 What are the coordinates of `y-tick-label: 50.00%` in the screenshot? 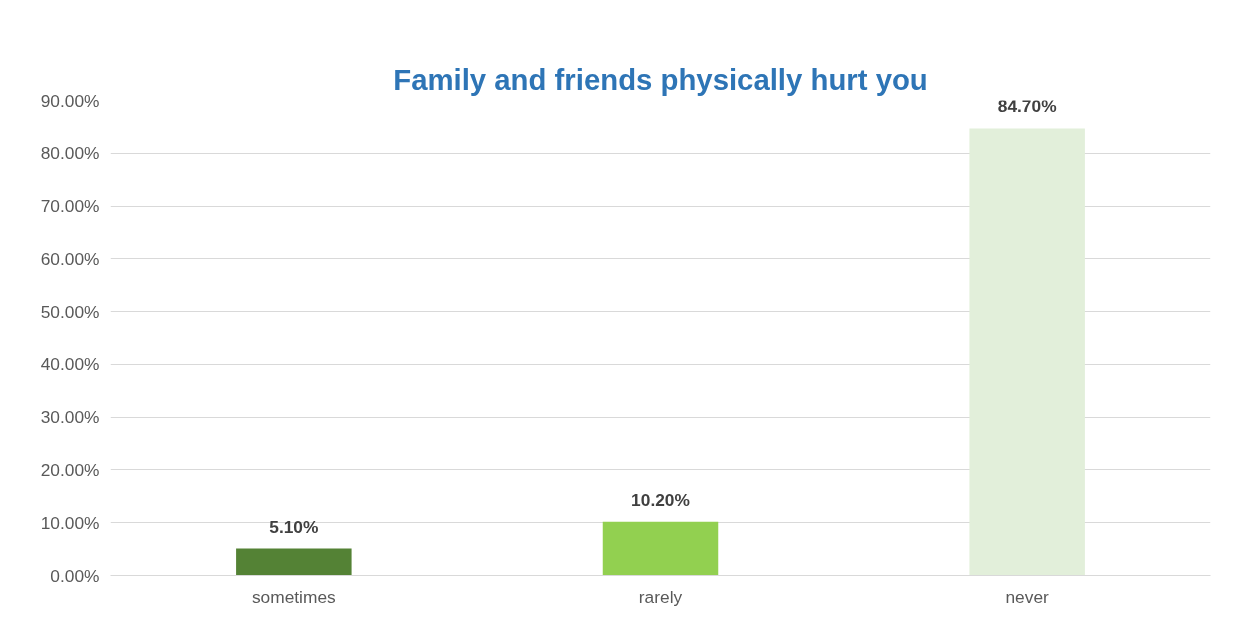 It's located at (70, 311).